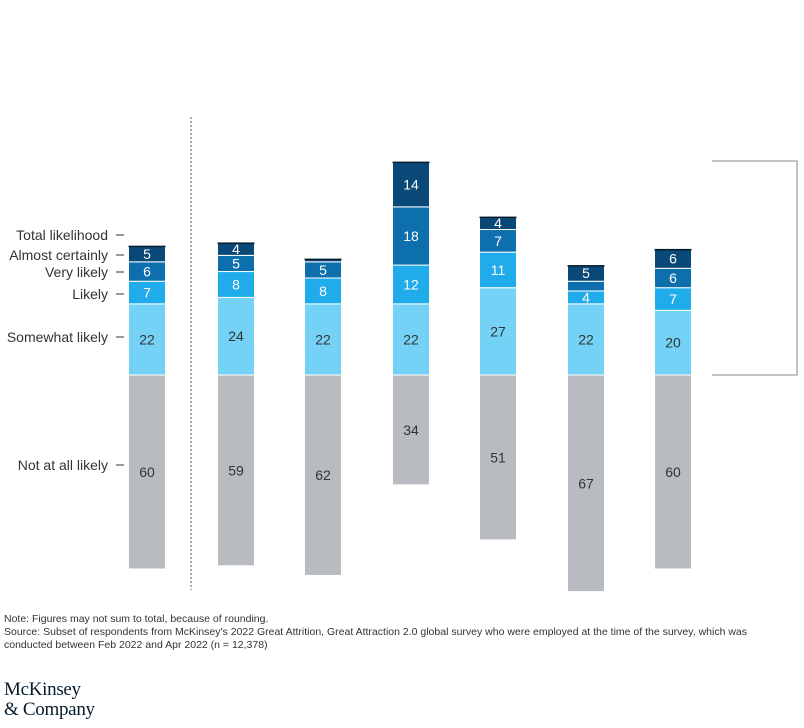 This screenshot has width=804, height=728. I want to click on bar-value-label: 27, so click(498, 331).